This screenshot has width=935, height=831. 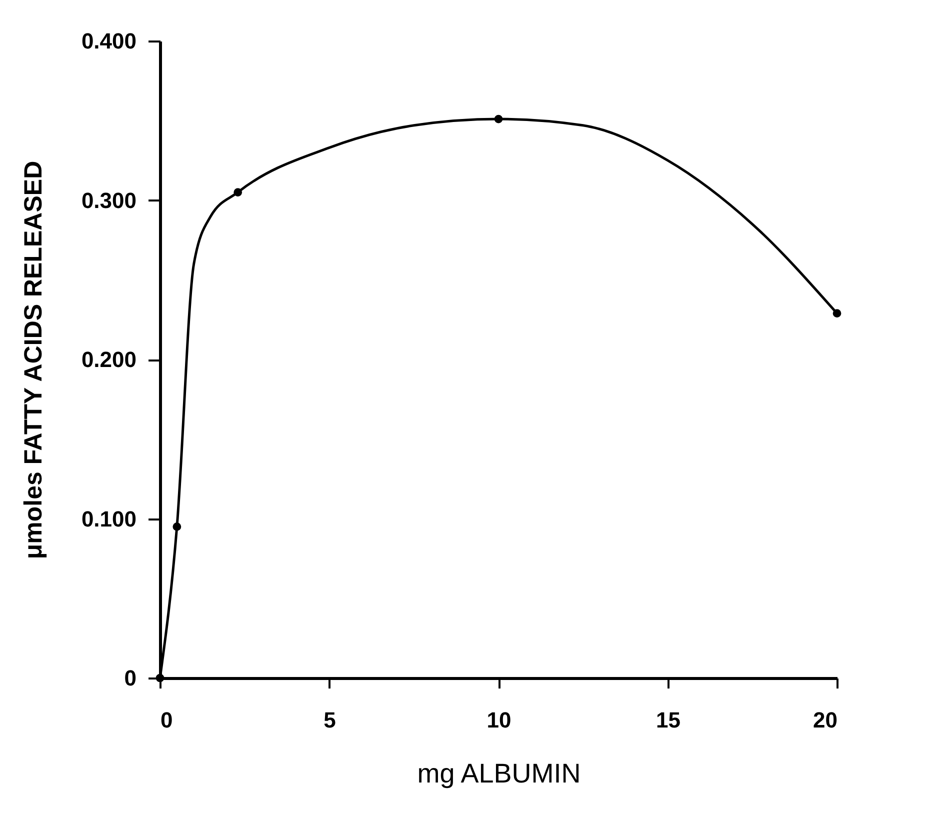 I want to click on x-tick-label: 20, so click(x=825, y=720).